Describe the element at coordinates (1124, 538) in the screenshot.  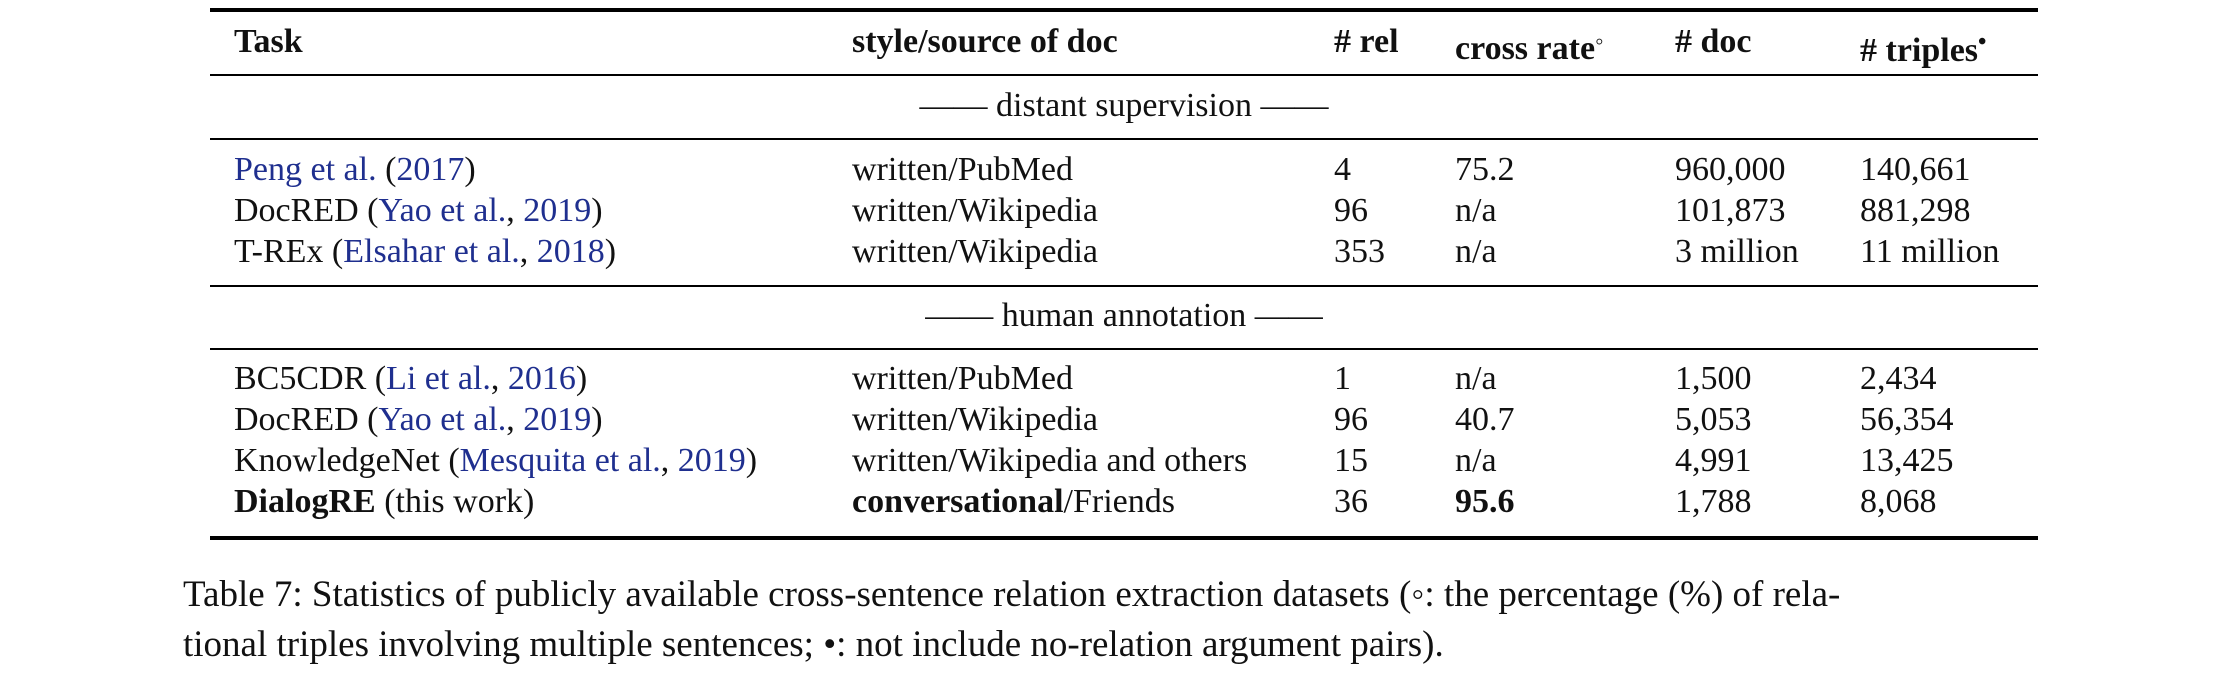
I see `table-bottom-rule` at that location.